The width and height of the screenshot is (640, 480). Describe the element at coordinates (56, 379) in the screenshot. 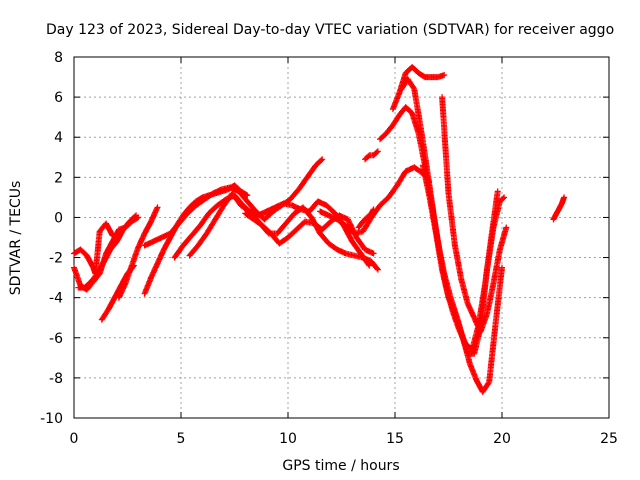

I see `y-tick-label: -8` at that location.